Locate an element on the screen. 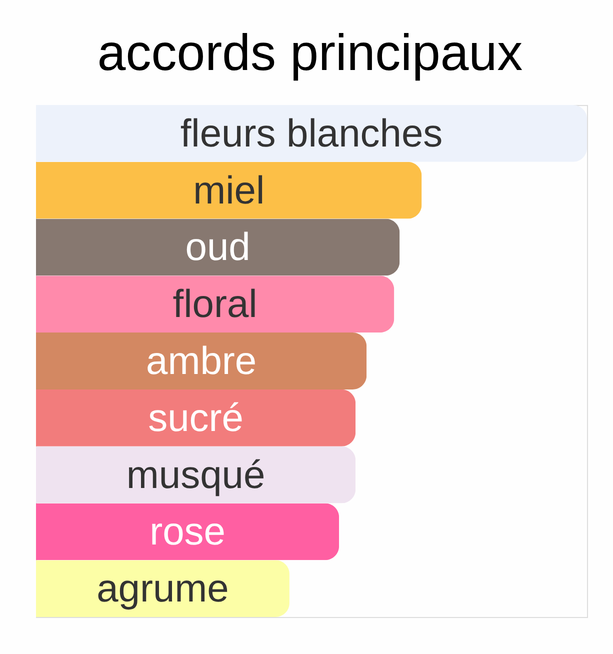  y-tick-label: fleurs blanches is located at coordinates (311, 134).